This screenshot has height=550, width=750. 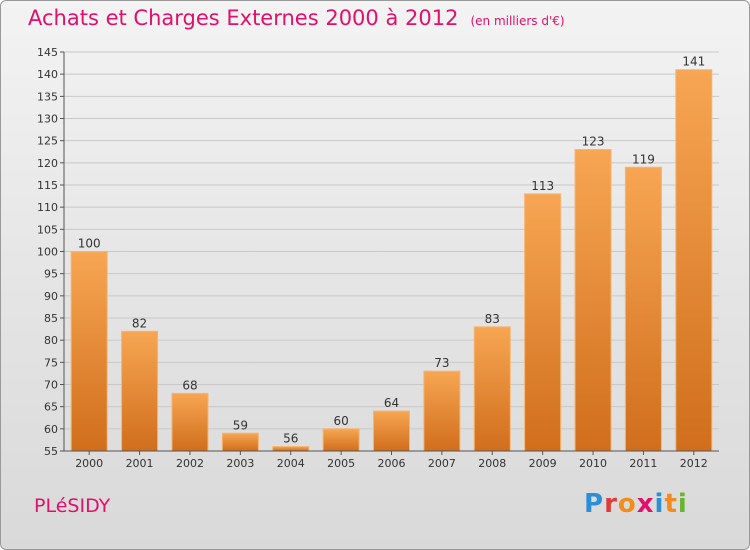 What do you see at coordinates (47, 74) in the screenshot?
I see `y-tick-label: 140` at bounding box center [47, 74].